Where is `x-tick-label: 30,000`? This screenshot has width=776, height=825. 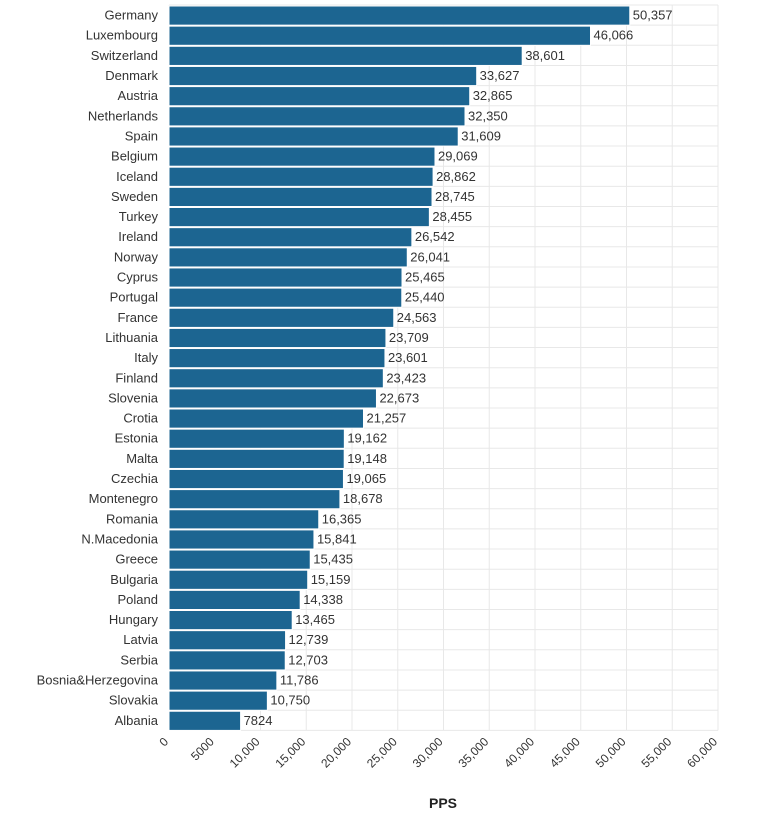
x-tick-label: 30,000 is located at coordinates (428, 752).